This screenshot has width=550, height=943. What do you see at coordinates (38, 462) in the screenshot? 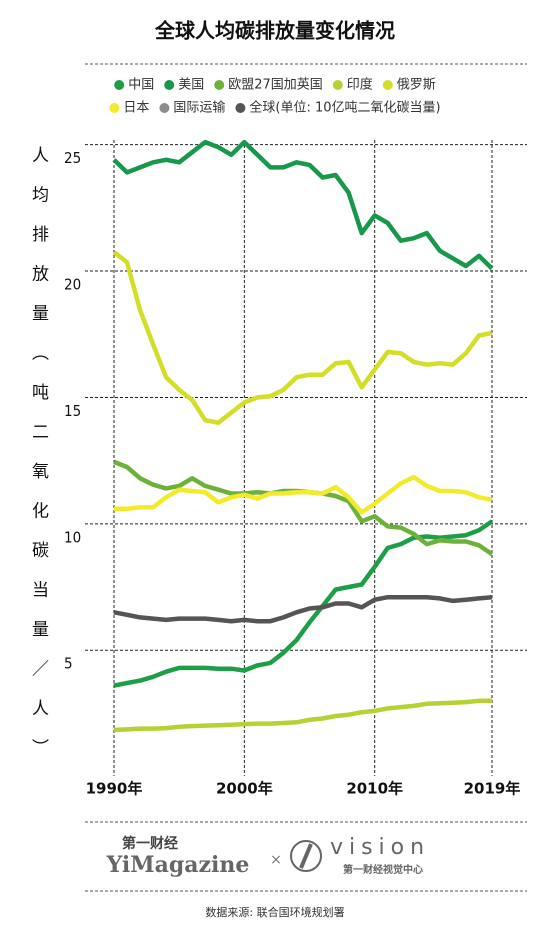
I see `y-axis-label: 人均排放量（吨二氧化碳当量／人）` at bounding box center [38, 462].